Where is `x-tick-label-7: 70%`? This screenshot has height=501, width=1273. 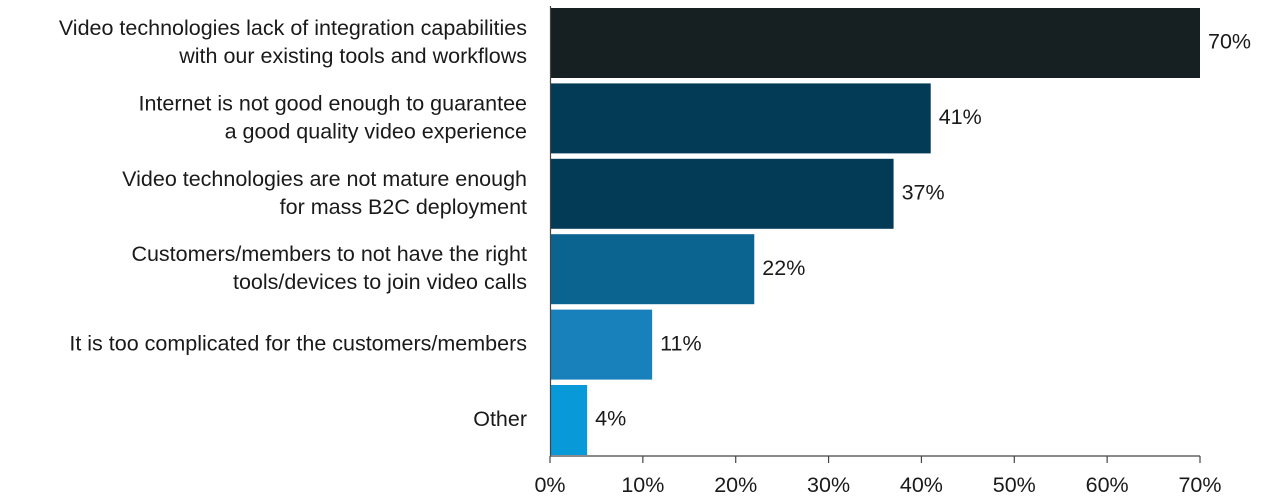 x-tick-label-7: 70% is located at coordinates (1199, 485).